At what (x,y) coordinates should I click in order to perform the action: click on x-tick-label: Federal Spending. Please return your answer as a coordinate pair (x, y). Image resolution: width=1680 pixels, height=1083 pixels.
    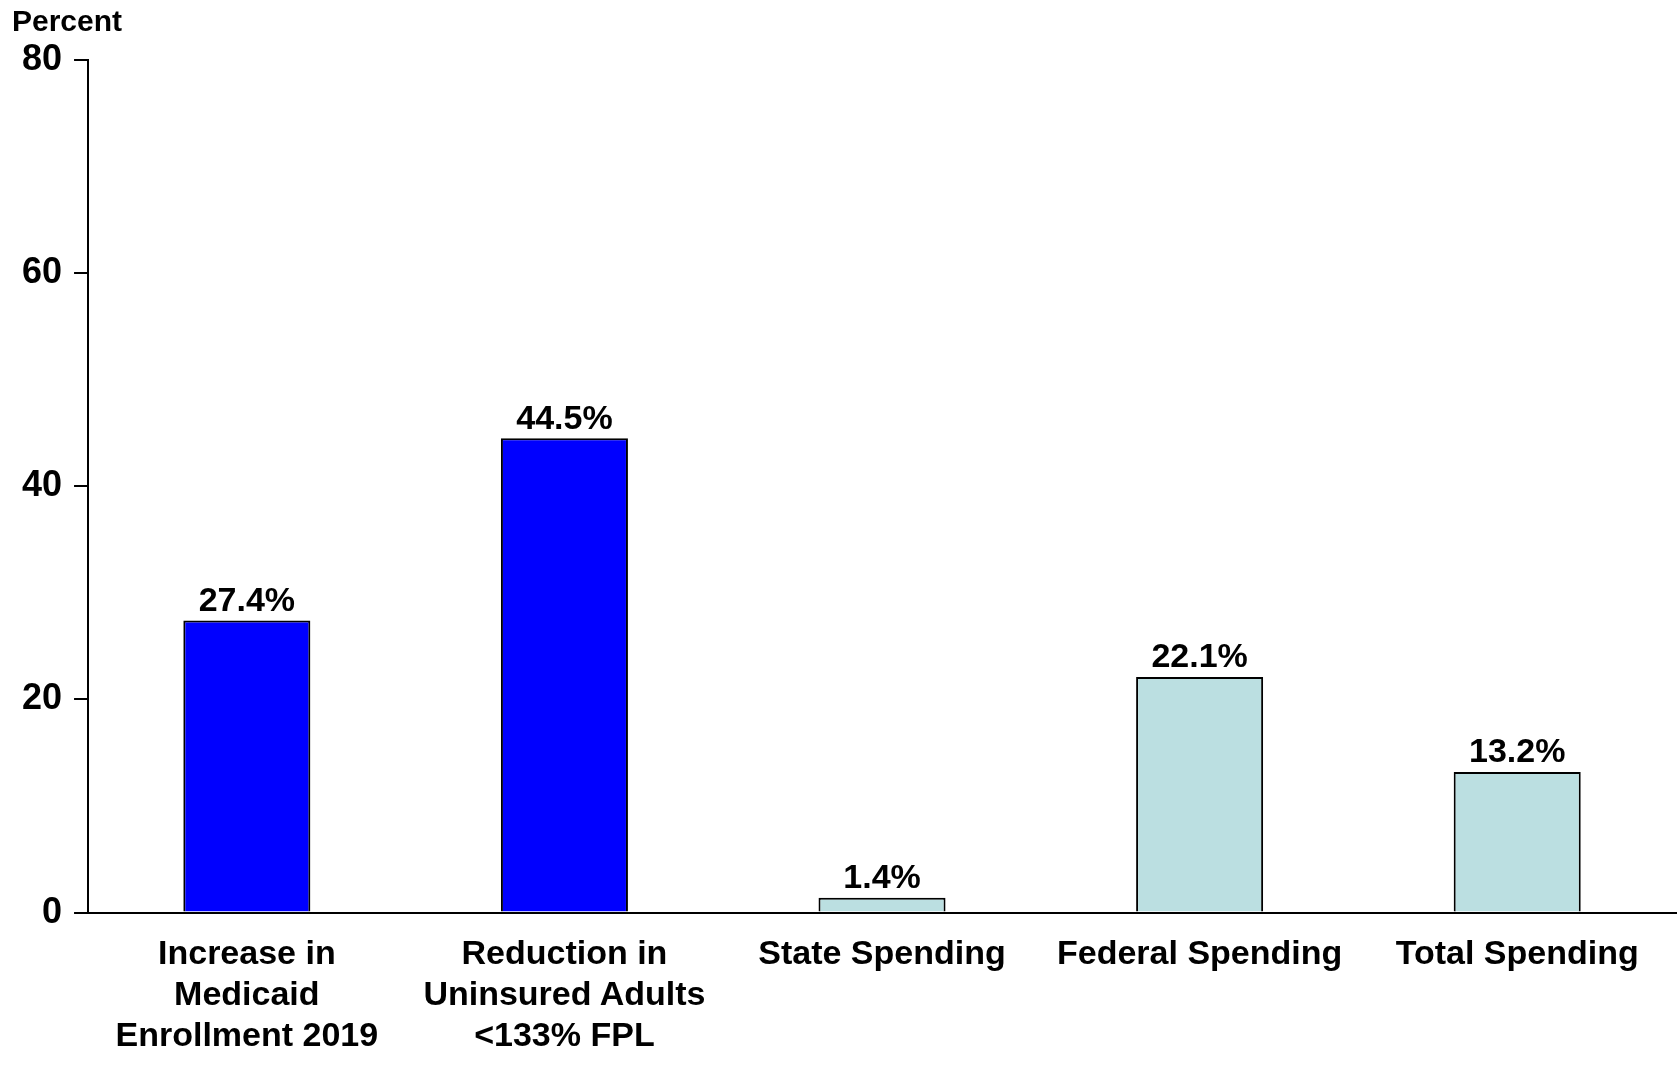
    Looking at the image, I should click on (1199, 952).